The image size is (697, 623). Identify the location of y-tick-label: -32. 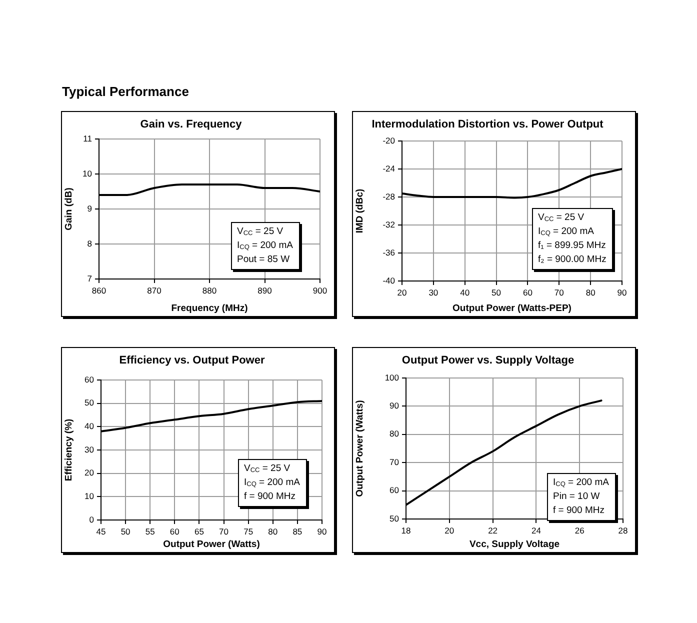
(389, 224).